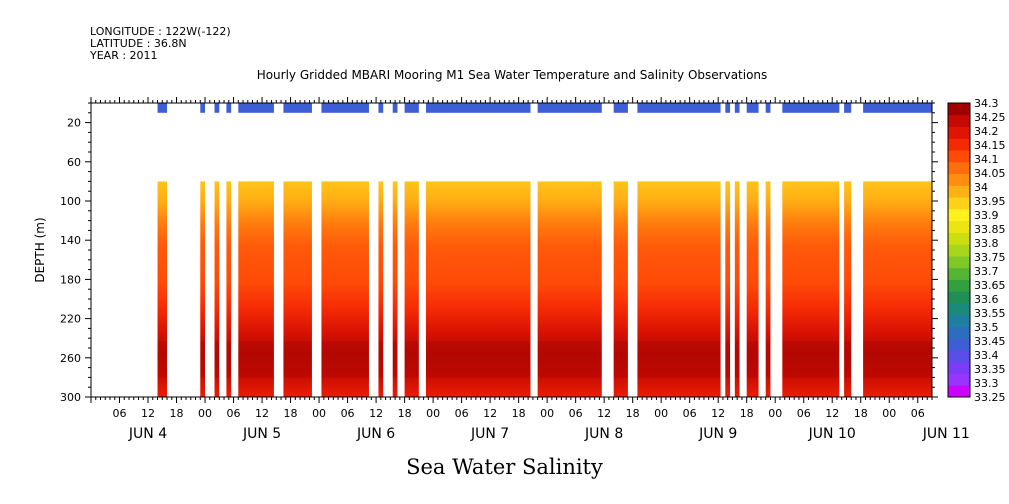 Image resolution: width=1009 pixels, height=504 pixels. What do you see at coordinates (986, 131) in the screenshot?
I see `colorbar-label: 34.2` at bounding box center [986, 131].